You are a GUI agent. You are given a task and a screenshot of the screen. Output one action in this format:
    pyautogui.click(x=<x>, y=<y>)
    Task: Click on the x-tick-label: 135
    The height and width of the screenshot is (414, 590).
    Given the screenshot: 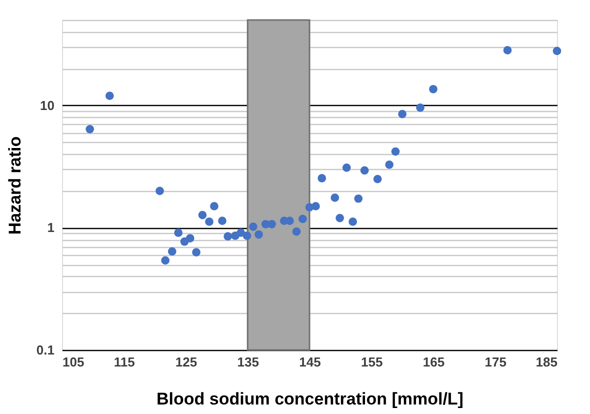 What is the action you would take?
    pyautogui.click(x=248, y=362)
    